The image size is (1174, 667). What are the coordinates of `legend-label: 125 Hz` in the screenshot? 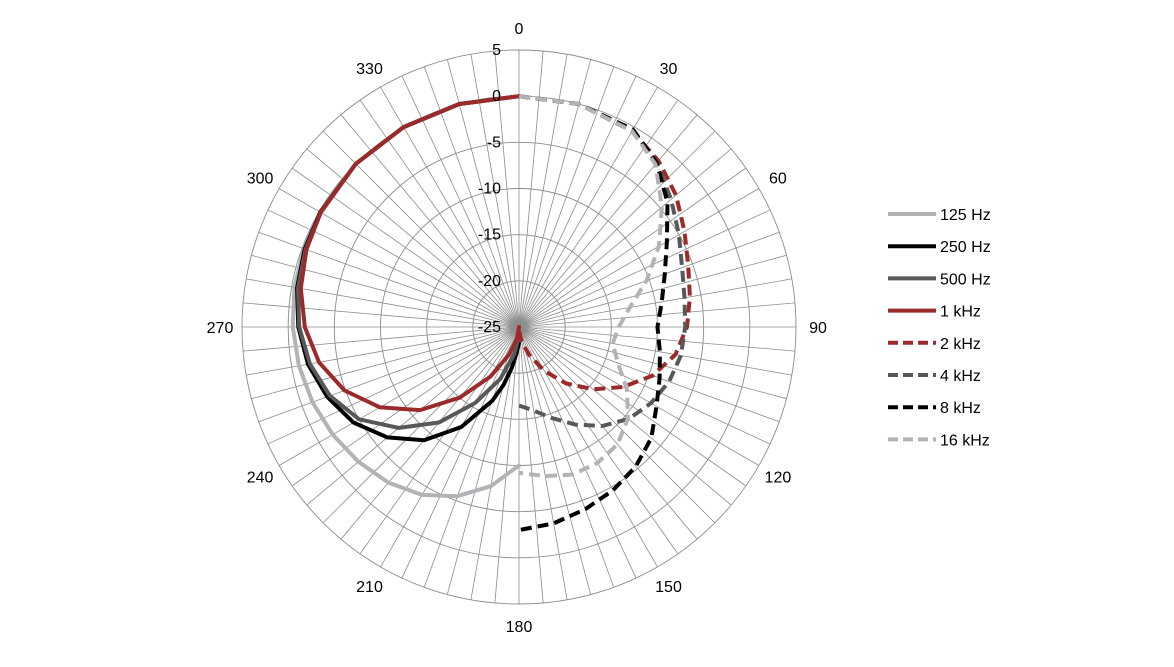 It's located at (965, 215).